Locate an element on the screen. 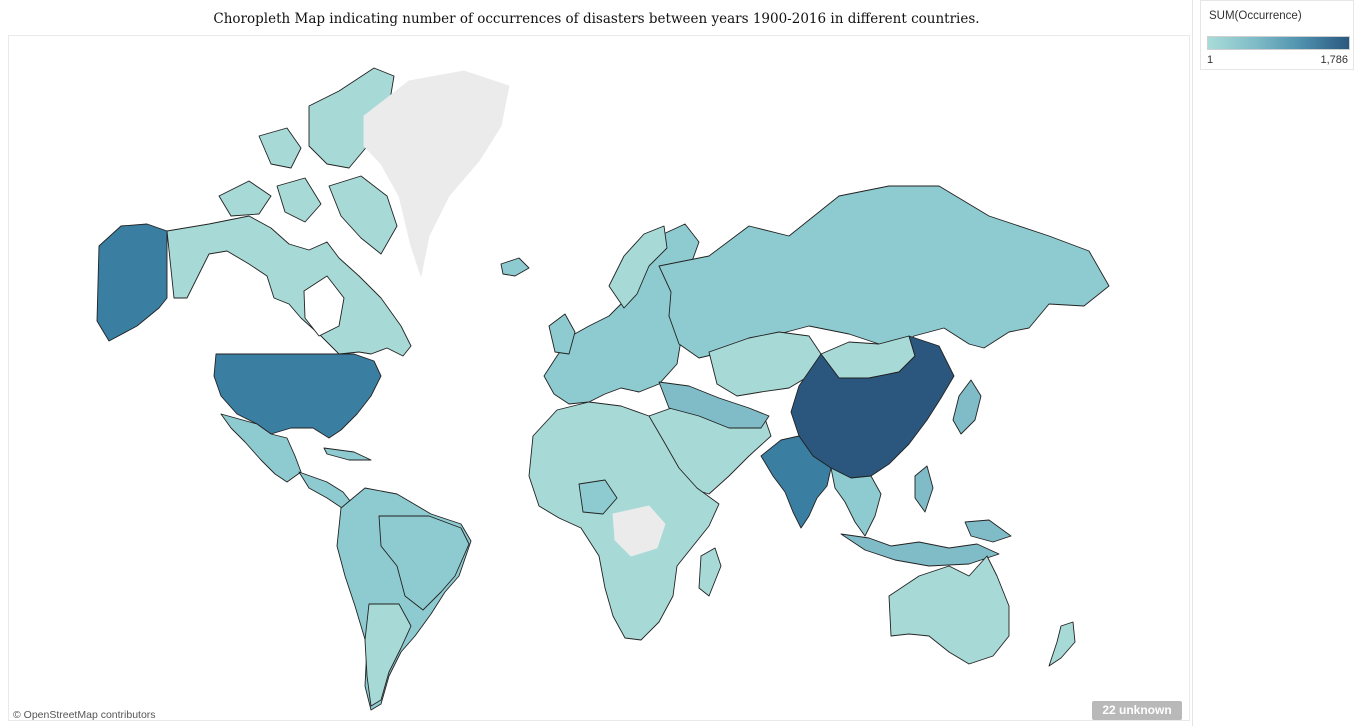  scandinavia-region is located at coordinates (638, 267).